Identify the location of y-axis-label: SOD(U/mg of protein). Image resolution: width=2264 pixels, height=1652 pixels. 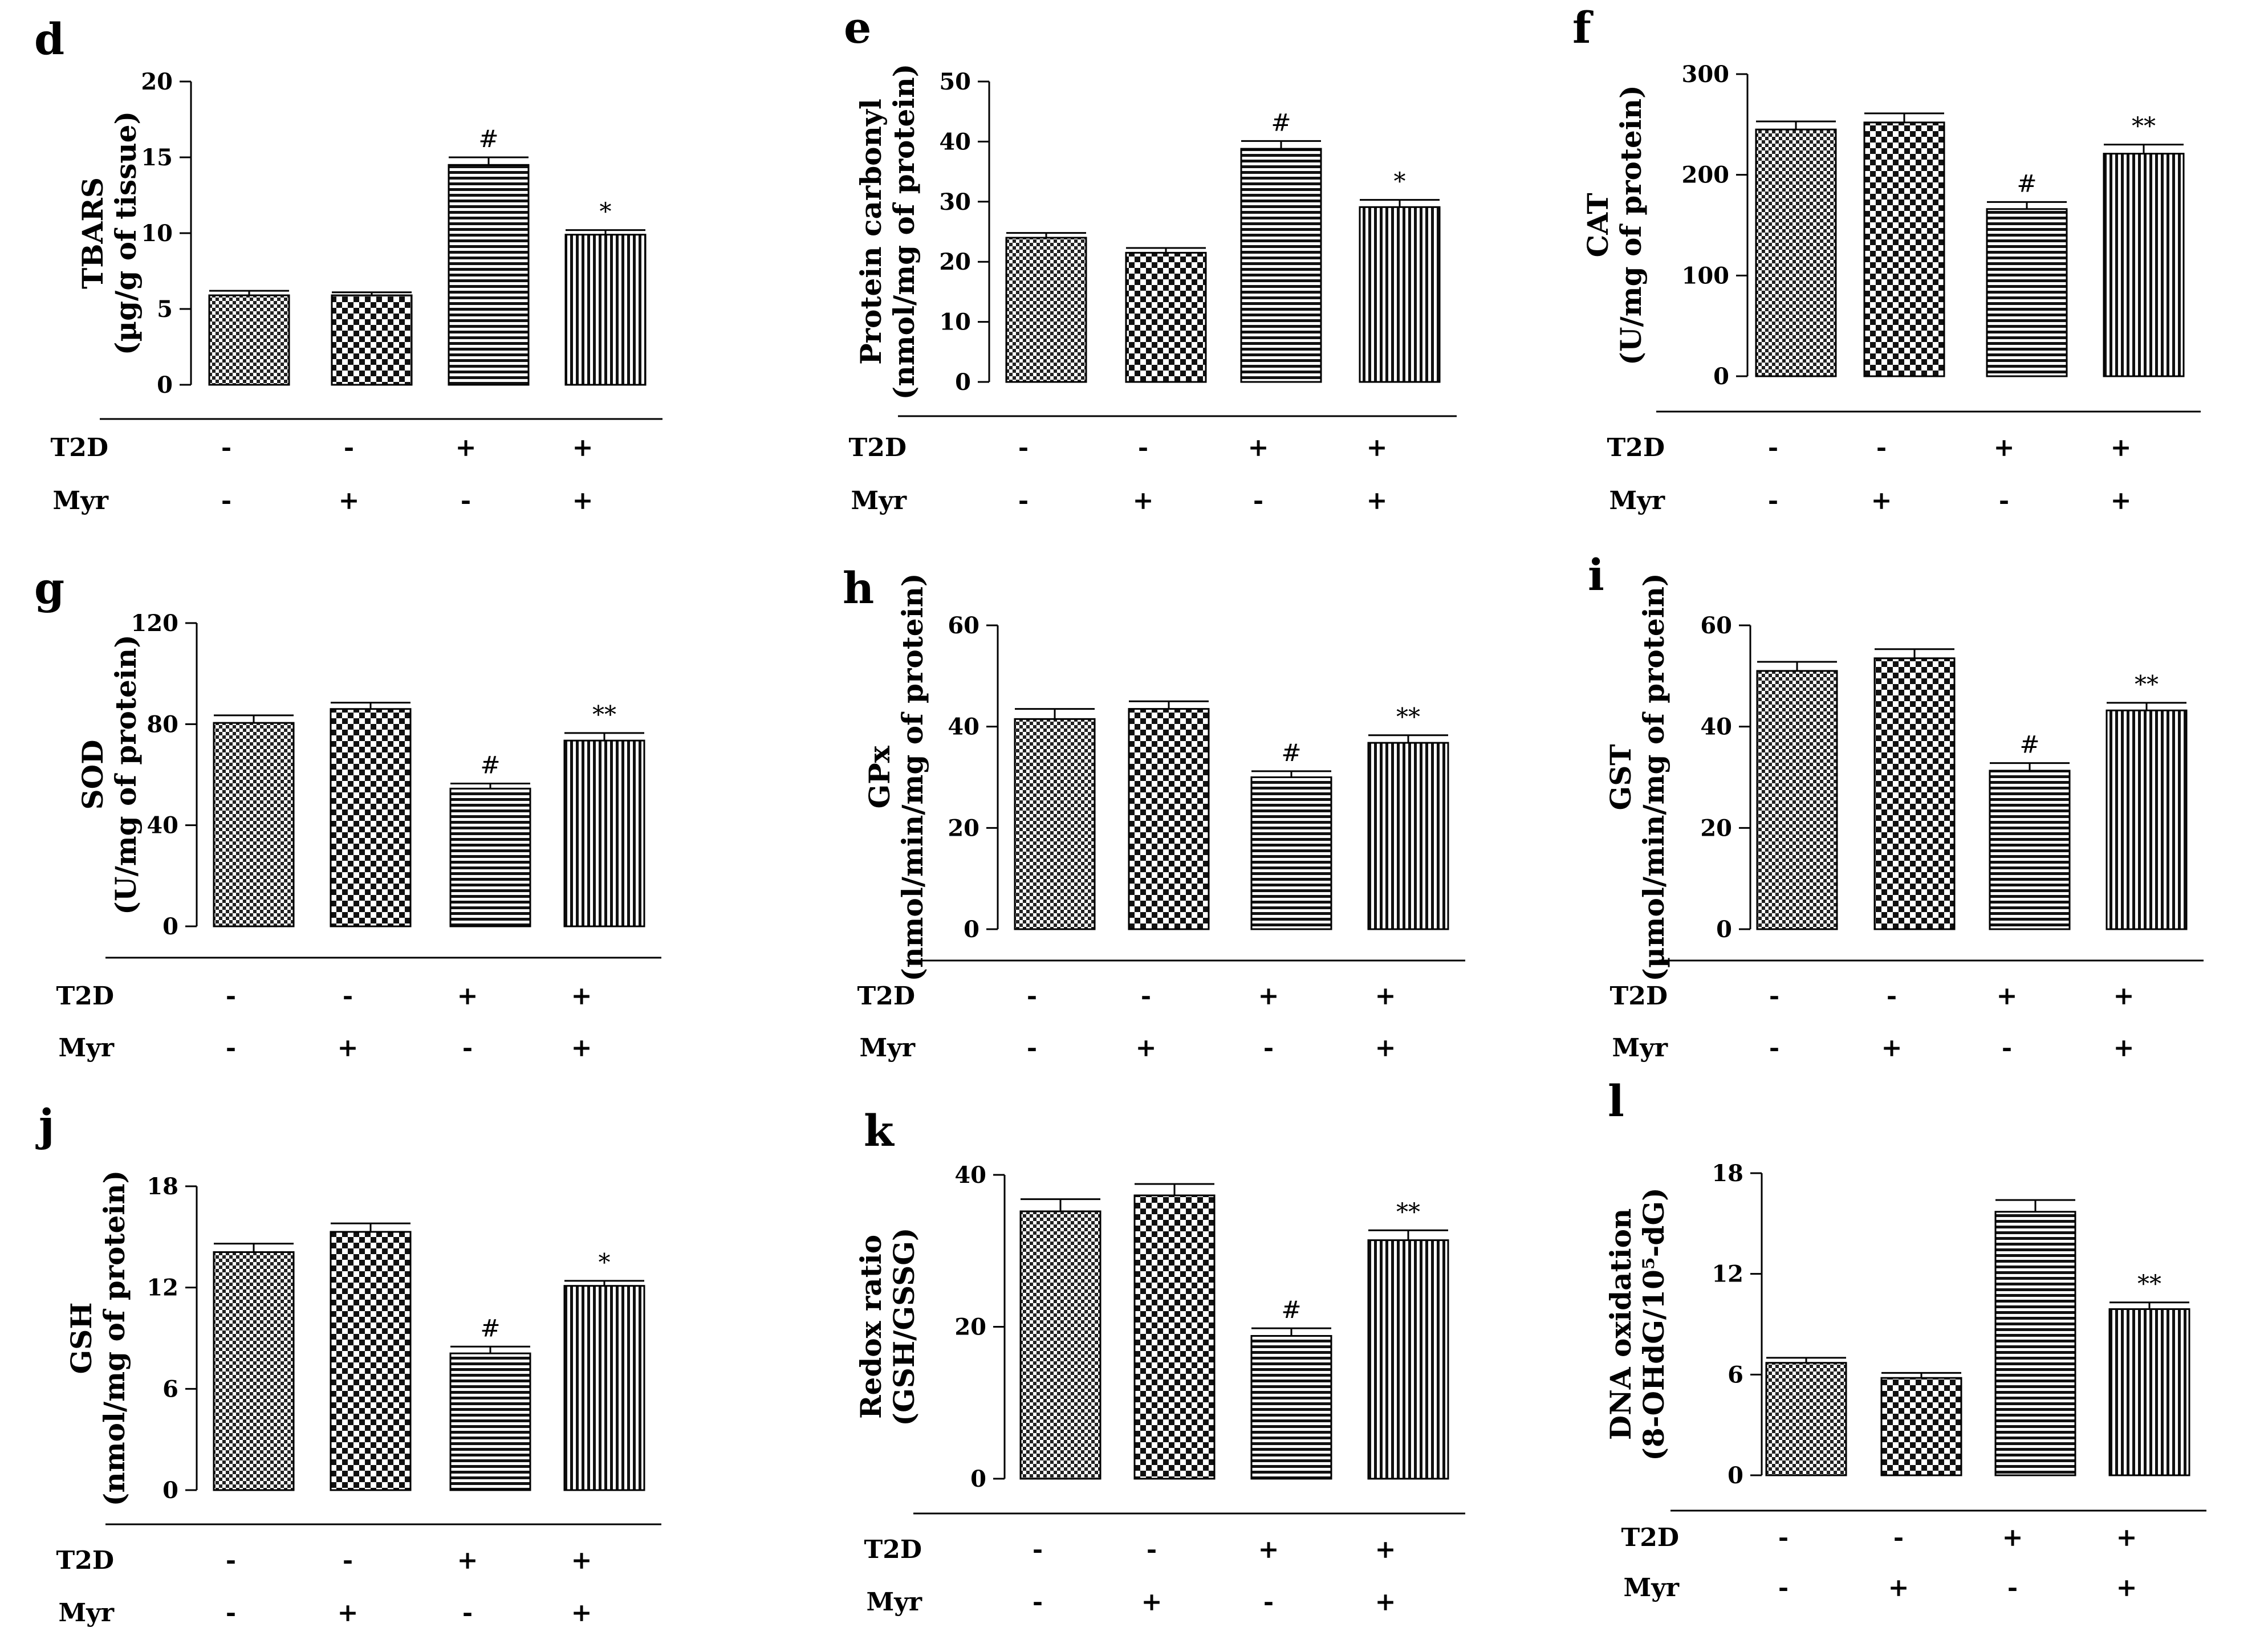
(109, 774).